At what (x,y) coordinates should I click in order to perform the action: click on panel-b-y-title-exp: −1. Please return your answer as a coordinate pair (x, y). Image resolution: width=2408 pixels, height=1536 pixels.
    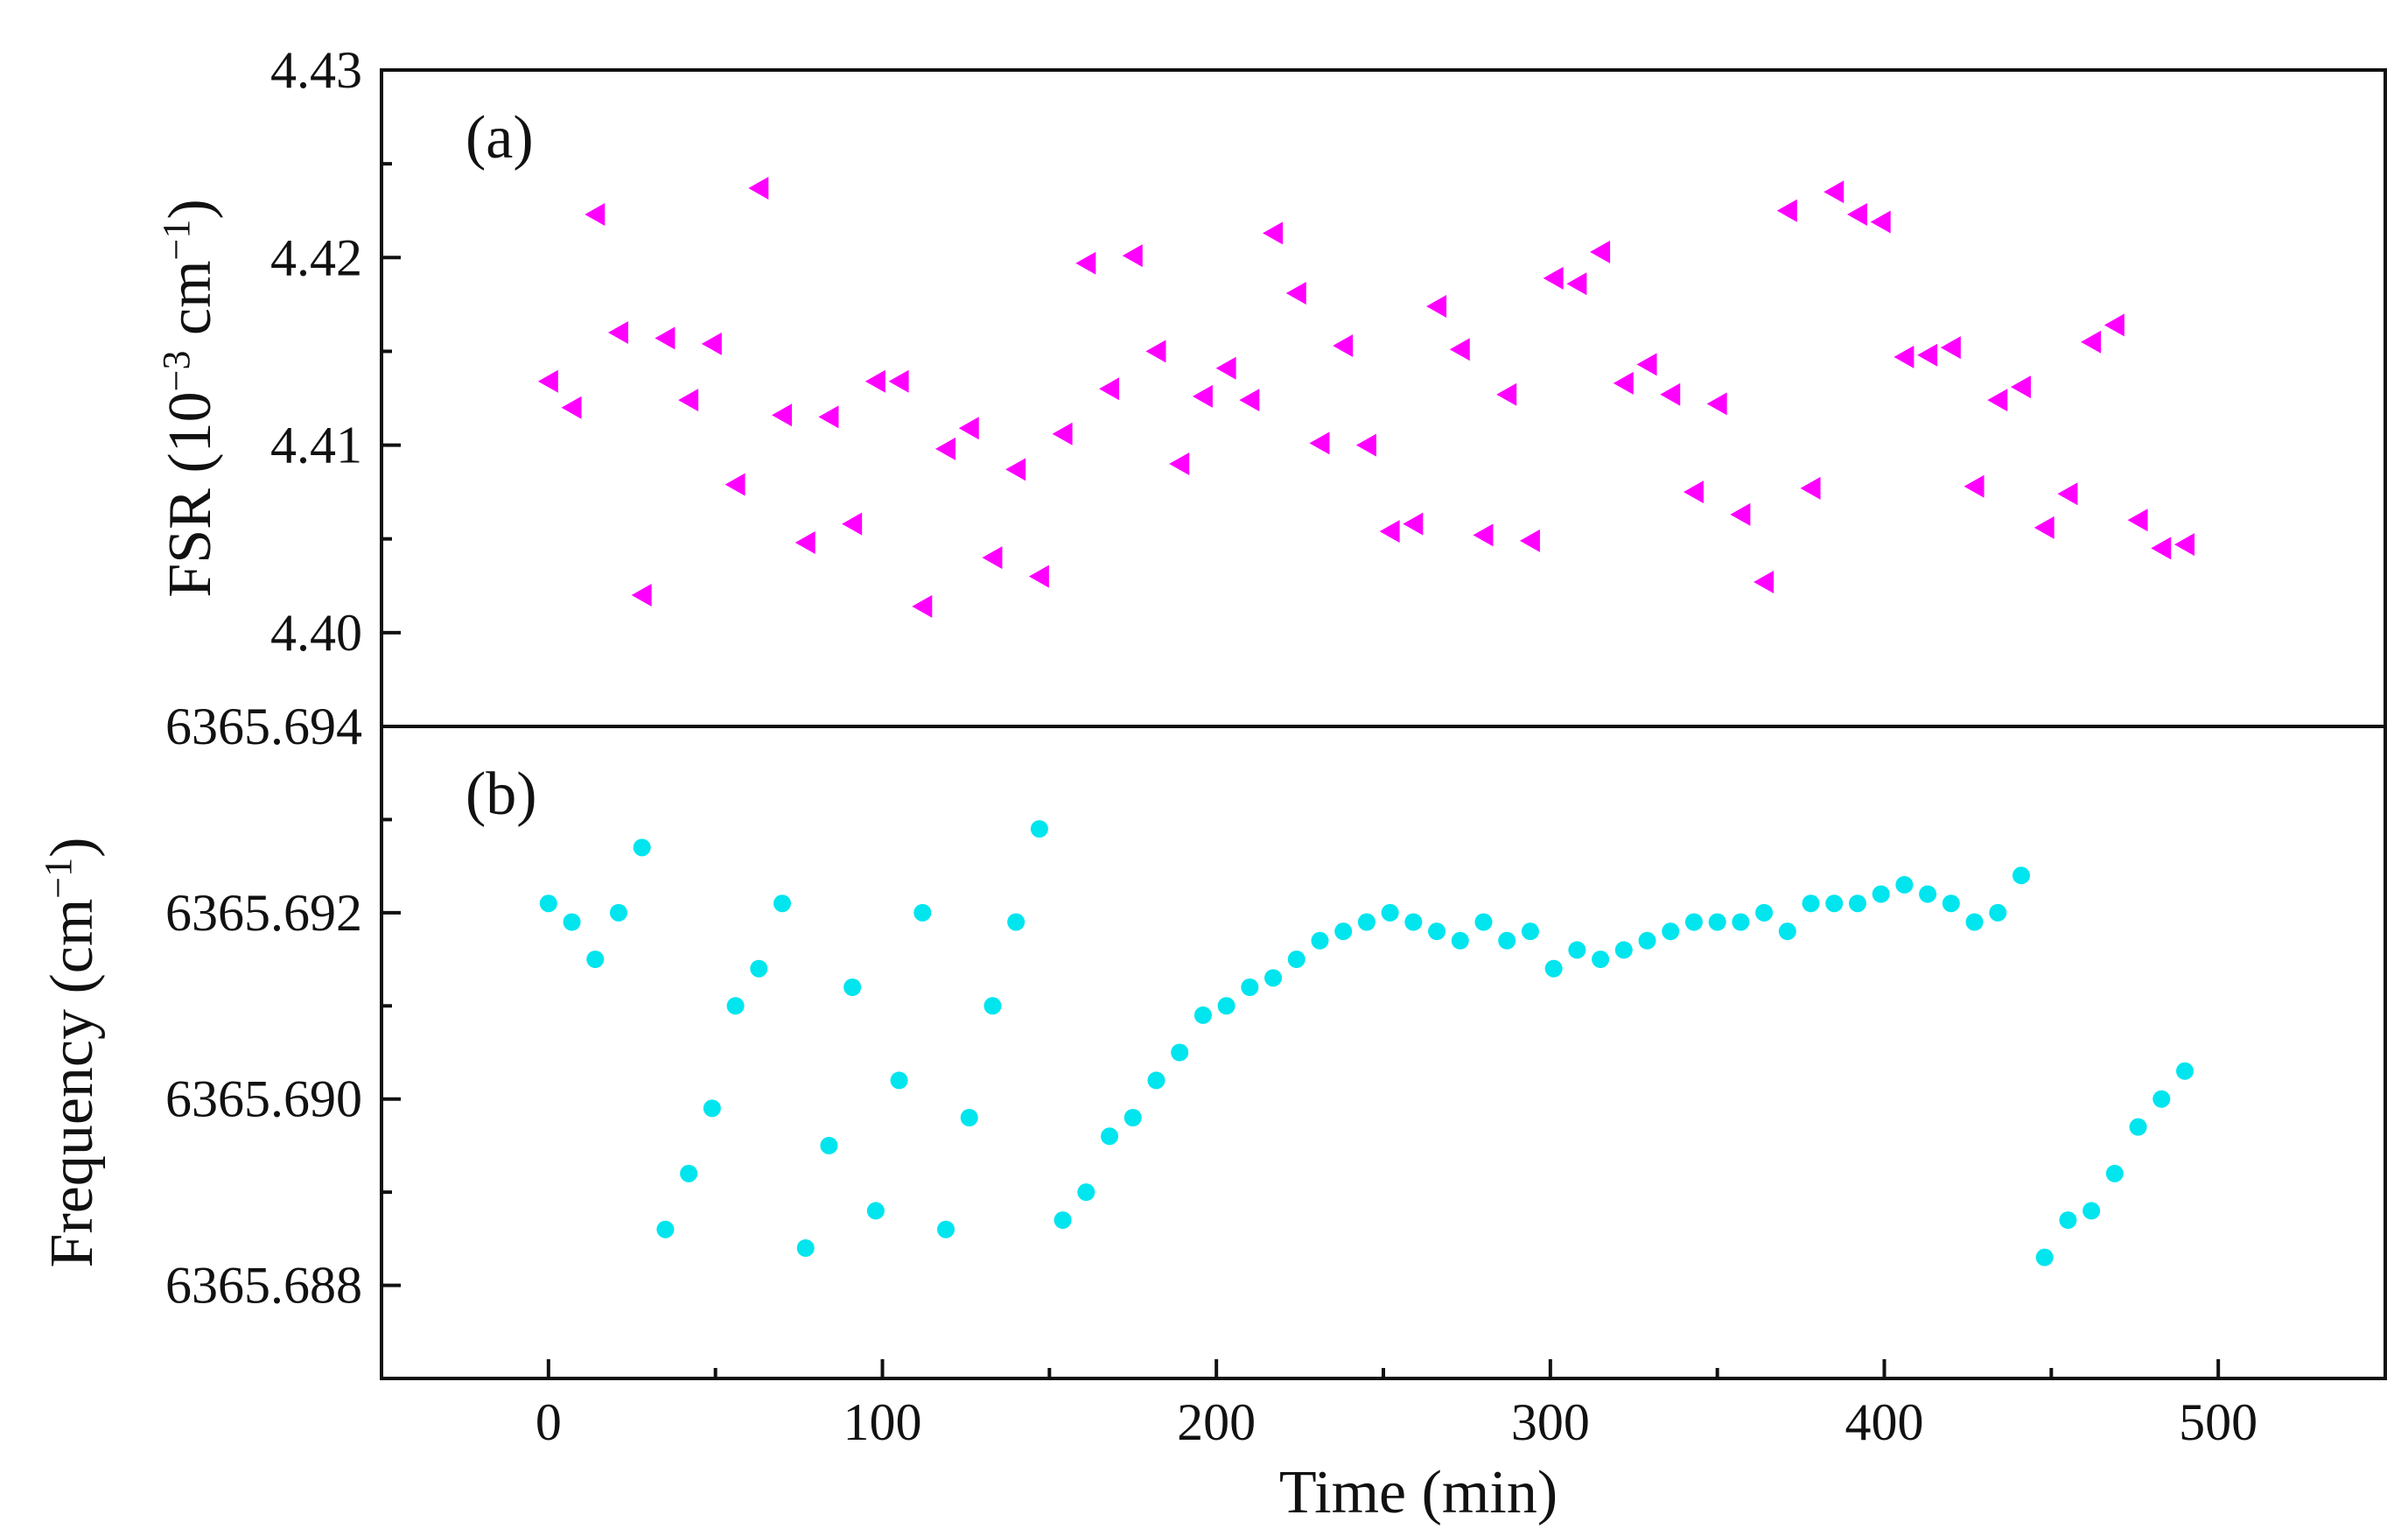
    Looking at the image, I should click on (58, 878).